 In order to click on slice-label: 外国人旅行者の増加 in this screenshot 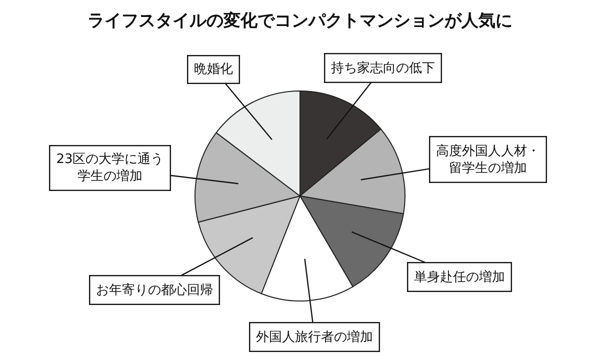, I will do `click(315, 337)`.